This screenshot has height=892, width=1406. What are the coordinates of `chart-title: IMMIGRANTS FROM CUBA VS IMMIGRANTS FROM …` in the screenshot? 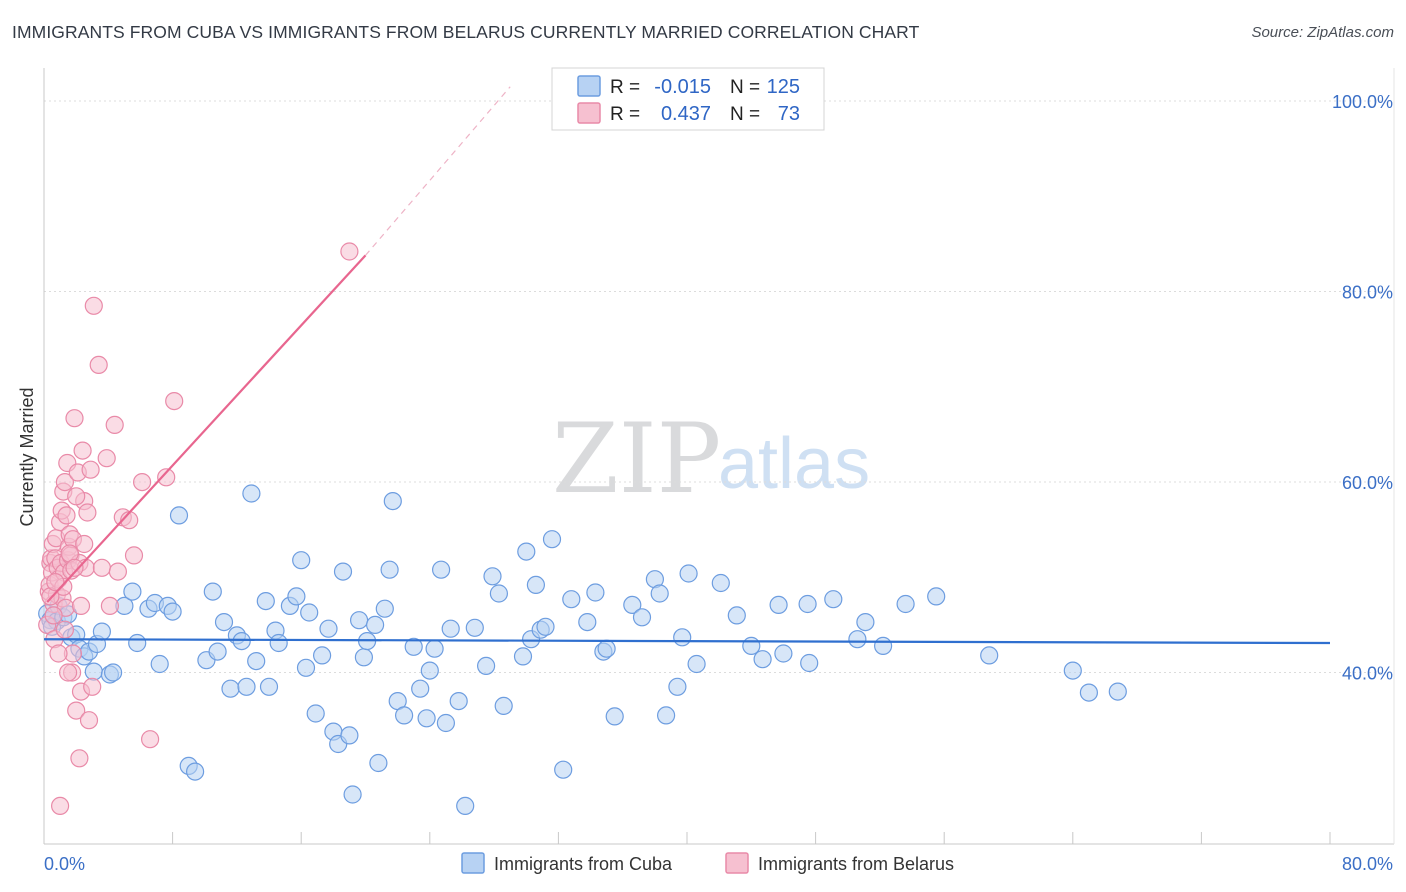 It's located at (466, 32).